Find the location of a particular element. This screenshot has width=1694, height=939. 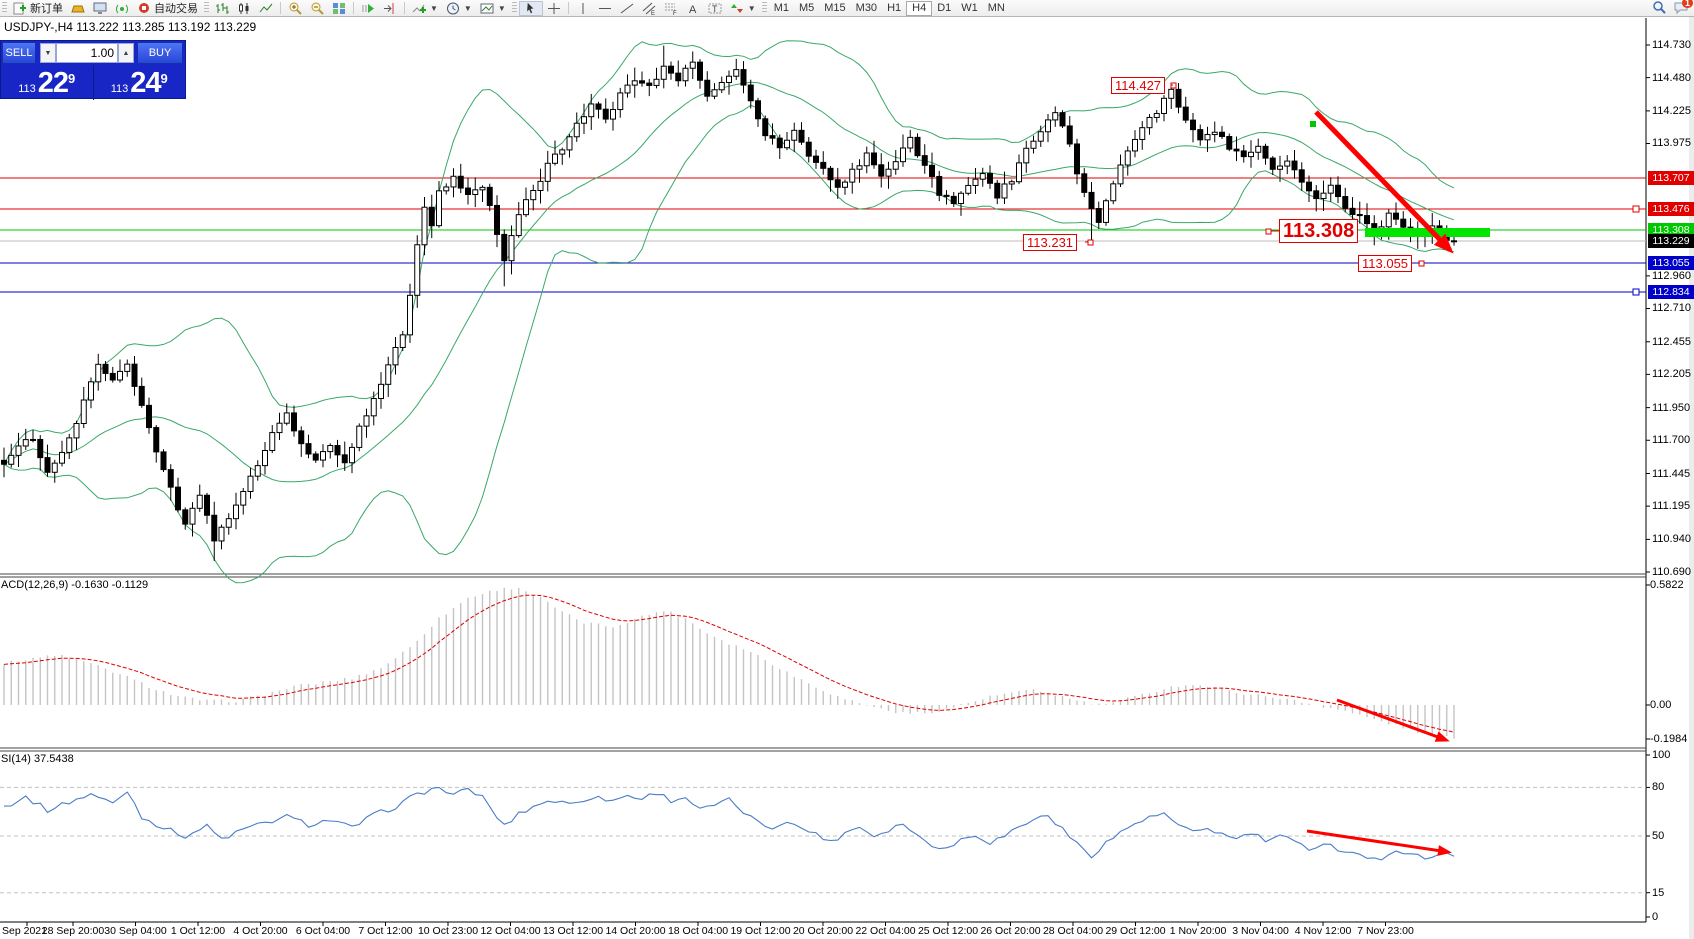

volume-decrease-button: ▼ is located at coordinates (48, 53).